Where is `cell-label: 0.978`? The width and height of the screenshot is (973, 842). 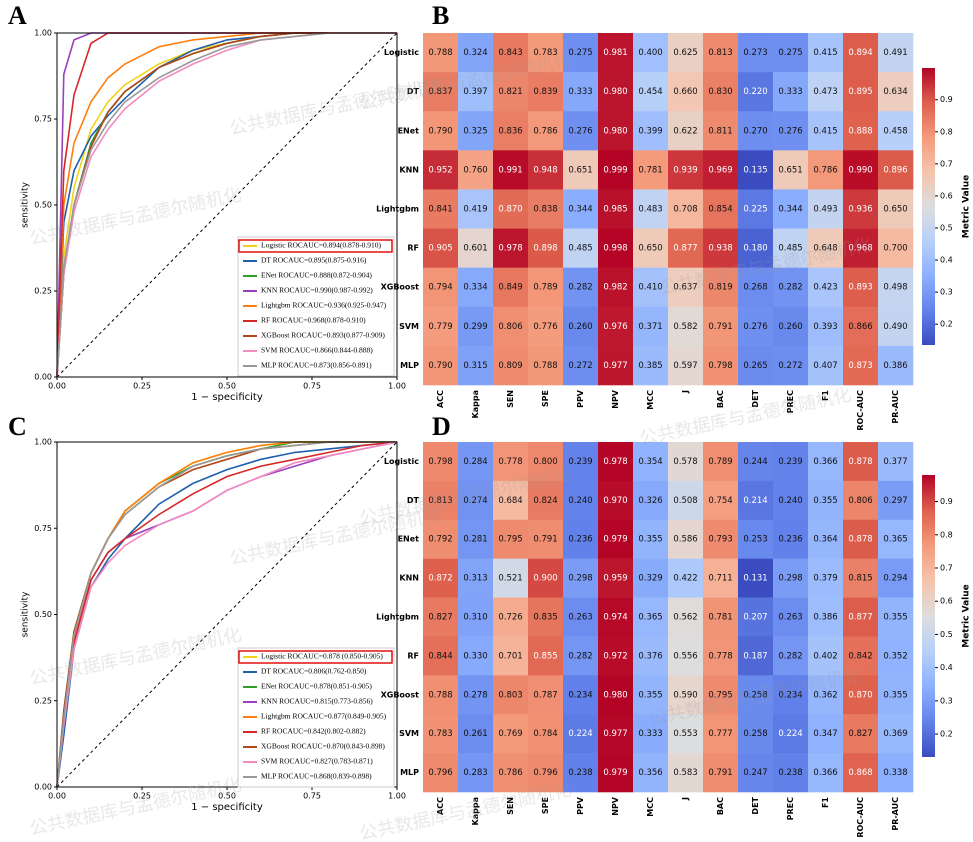
cell-label: 0.978 is located at coordinates (510, 249).